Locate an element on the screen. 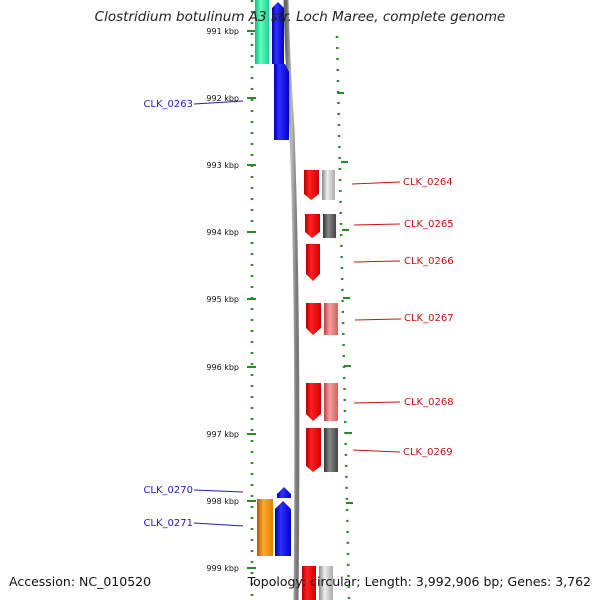 This screenshot has width=600, height=600. tick-label: 991 kbp is located at coordinates (222, 31).